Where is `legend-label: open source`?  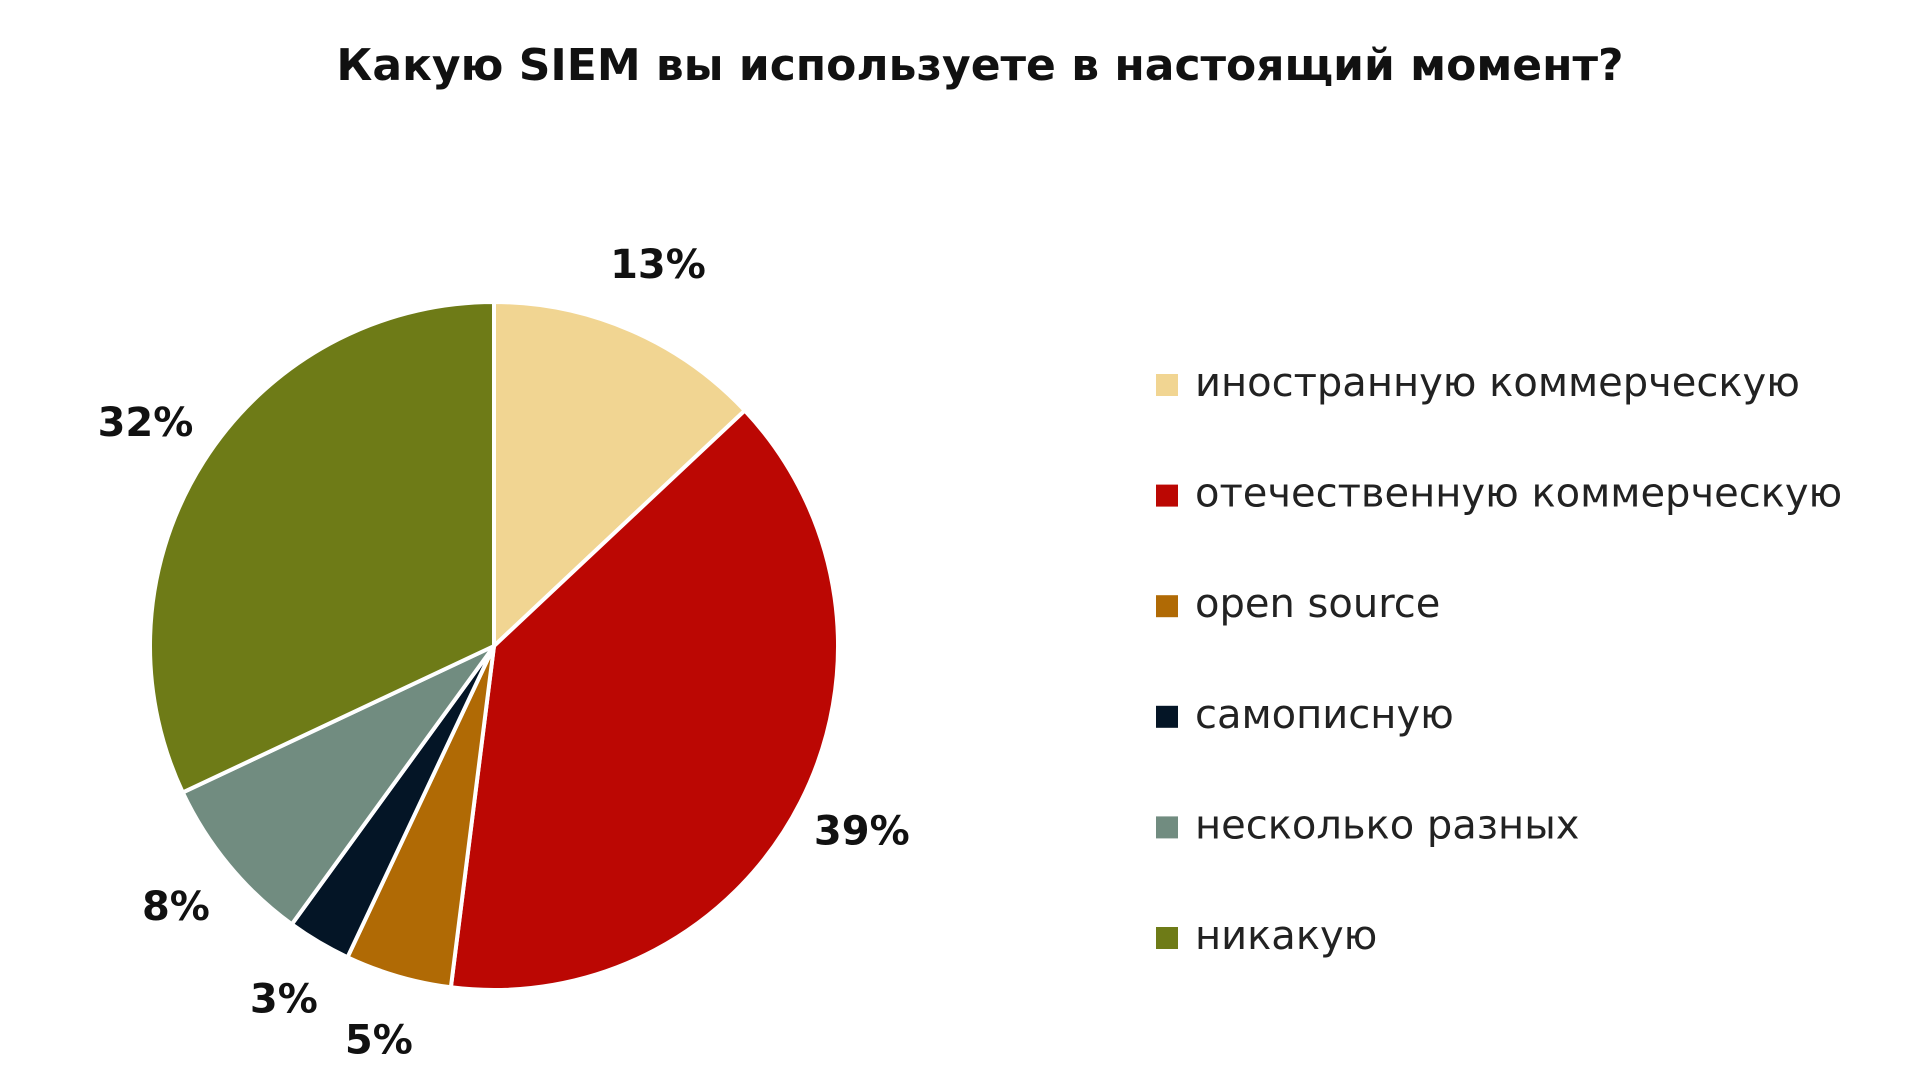 legend-label: open source is located at coordinates (1317, 604).